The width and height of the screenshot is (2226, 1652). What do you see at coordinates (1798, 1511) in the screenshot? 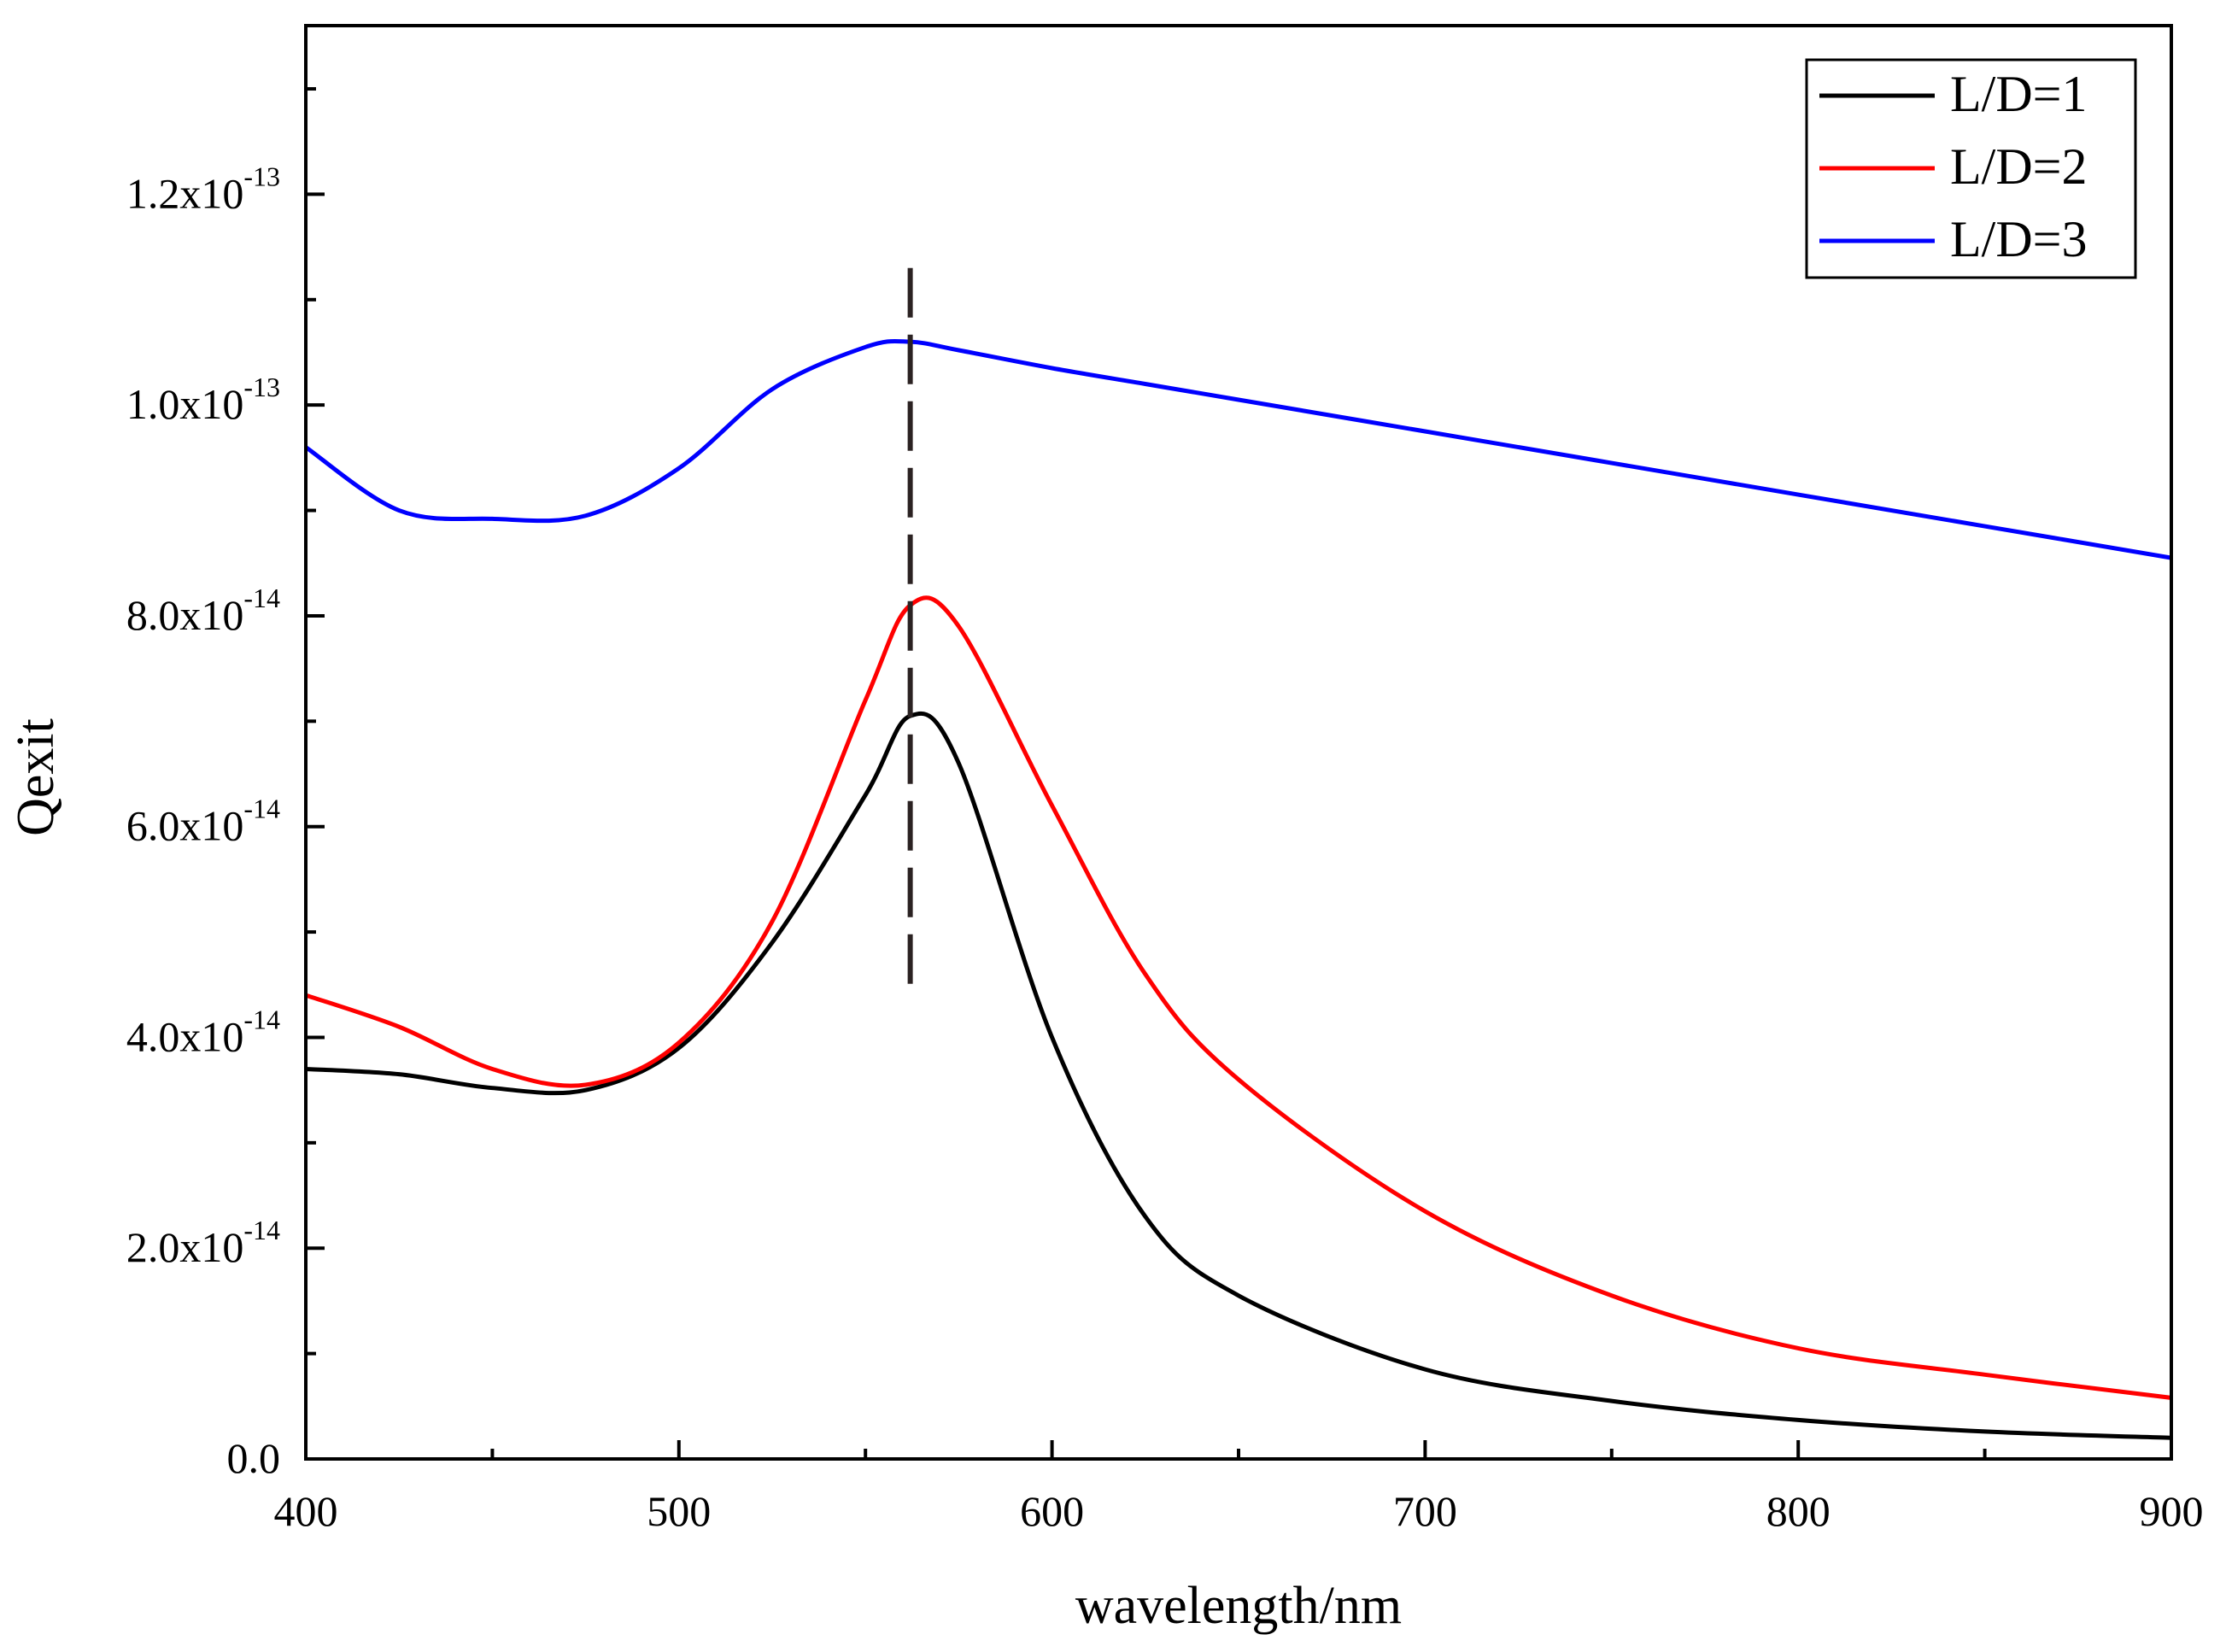
I see `x-tick-label: 800` at bounding box center [1798, 1511].